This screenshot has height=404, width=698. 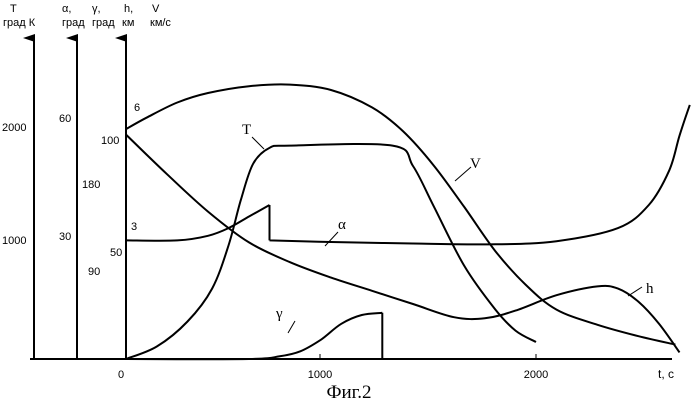 What do you see at coordinates (121, 375) in the screenshot?
I see `x-tick-label: 0` at bounding box center [121, 375].